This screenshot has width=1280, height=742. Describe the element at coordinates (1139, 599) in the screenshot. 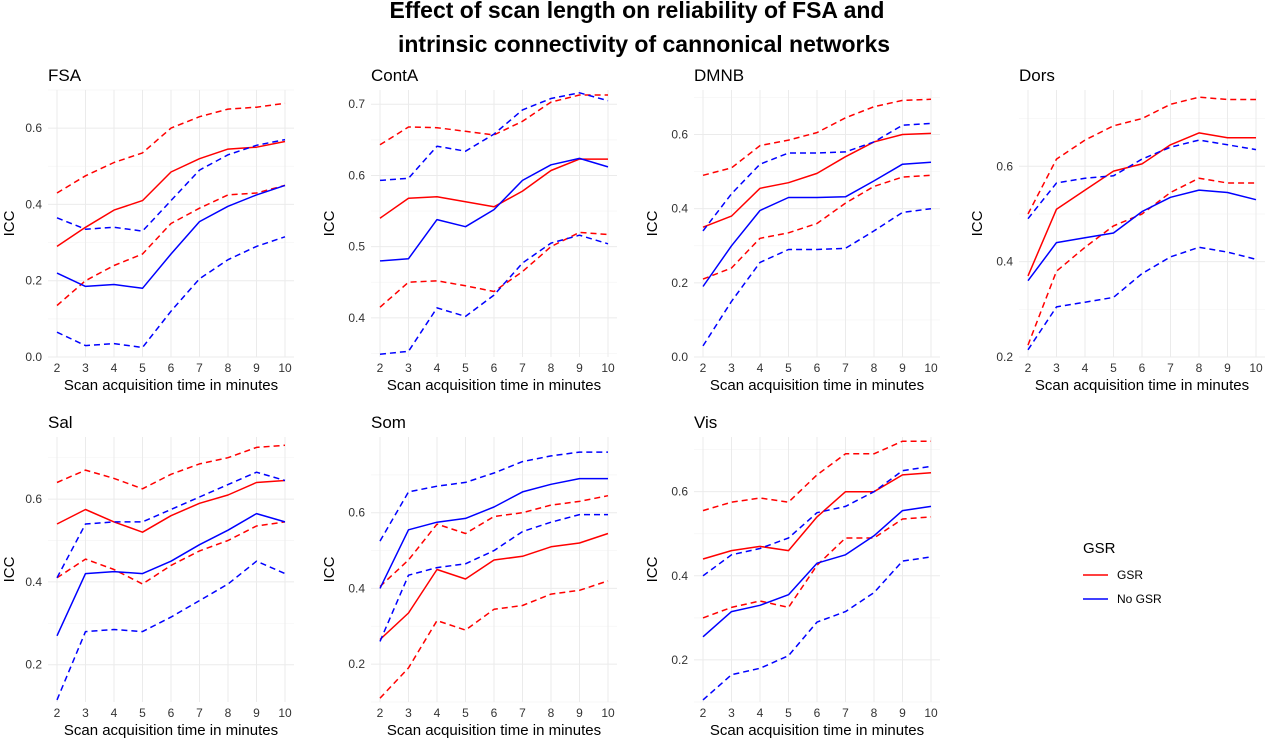

I see `legend-label-no-gsr: No GSR` at that location.